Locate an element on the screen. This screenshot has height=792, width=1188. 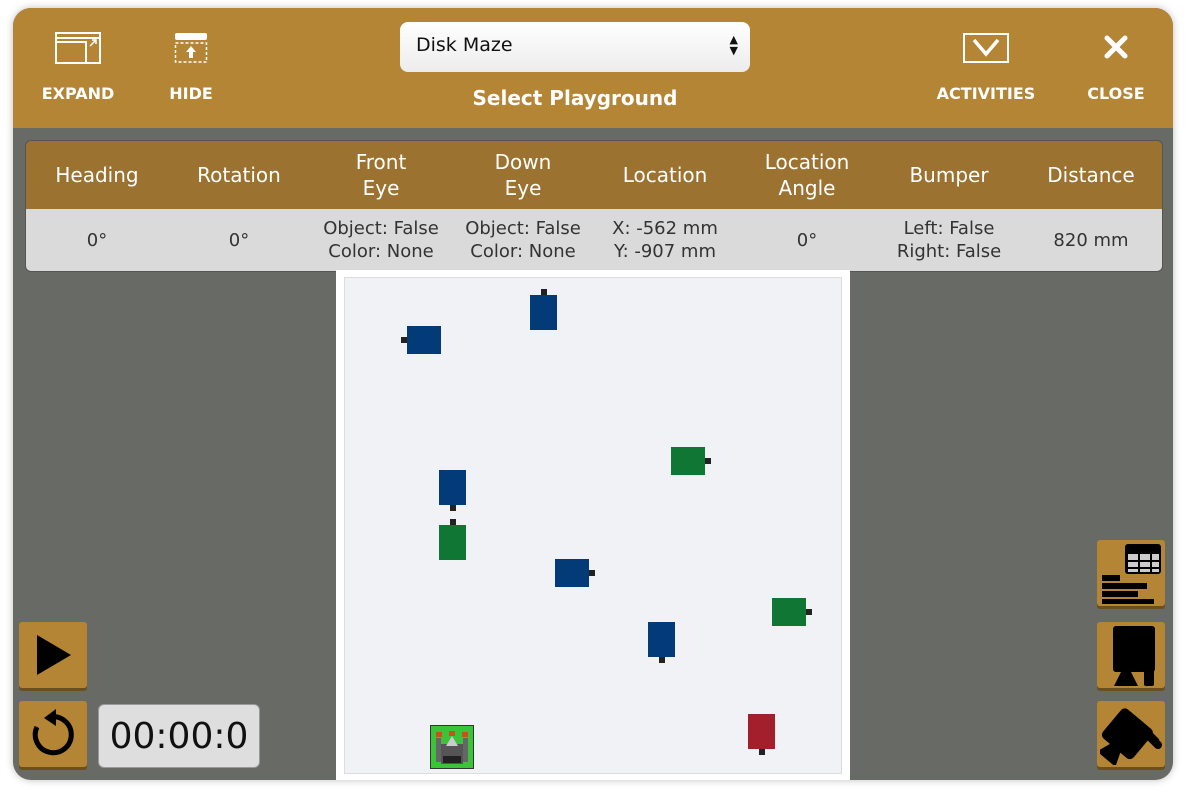
data-table-icon is located at coordinates (1131, 574).